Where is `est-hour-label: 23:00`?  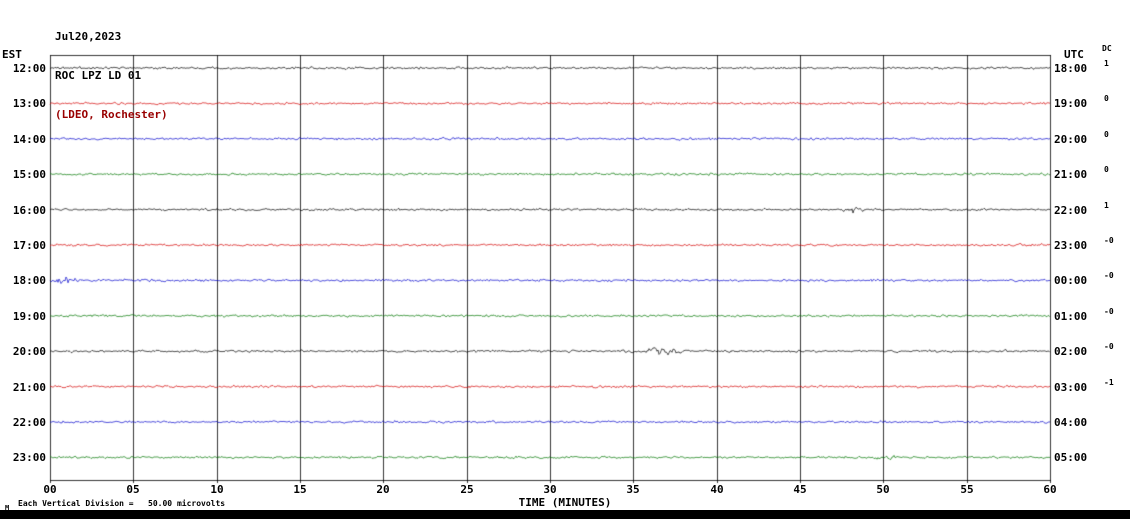 est-hour-label: 23:00 is located at coordinates (29, 457).